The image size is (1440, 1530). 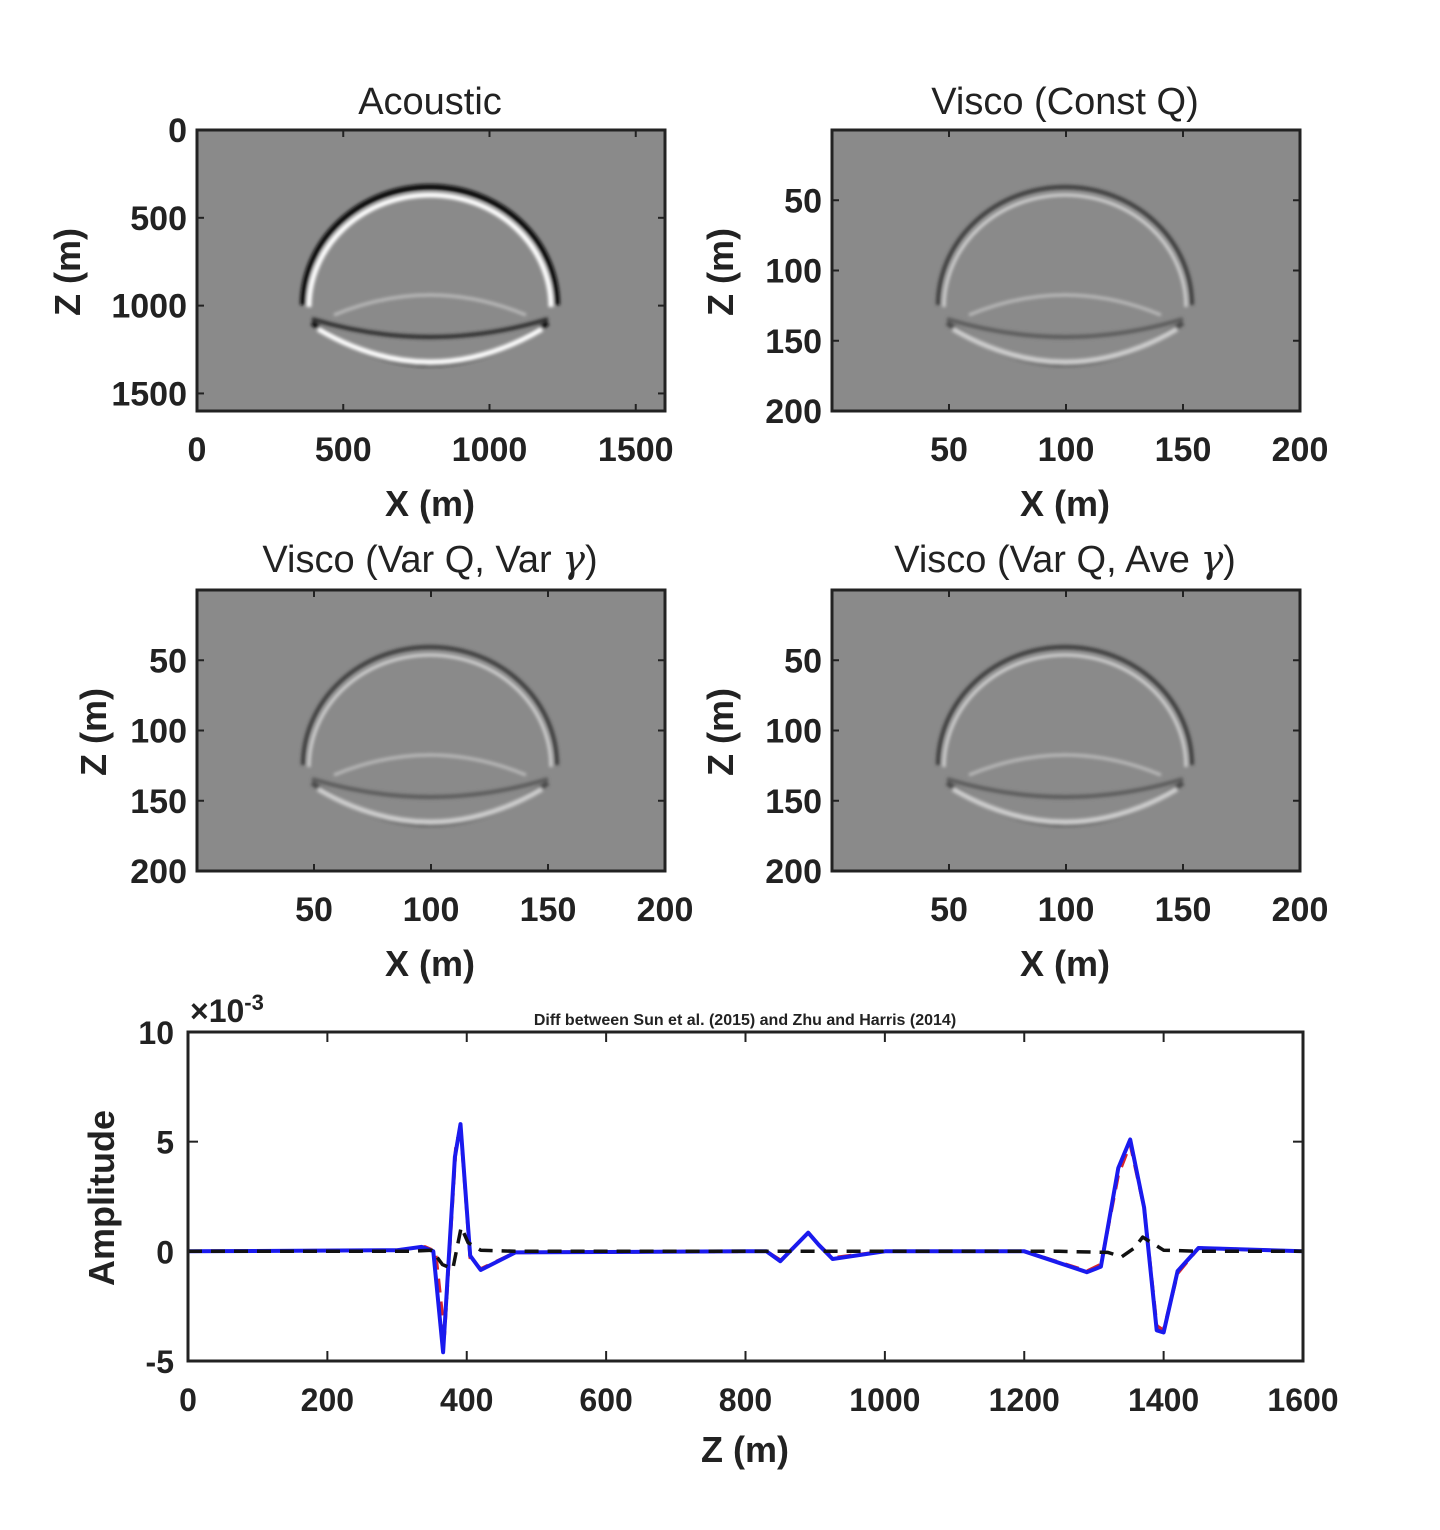 I want to click on x-tick-label: 400, so click(x=466, y=1400).